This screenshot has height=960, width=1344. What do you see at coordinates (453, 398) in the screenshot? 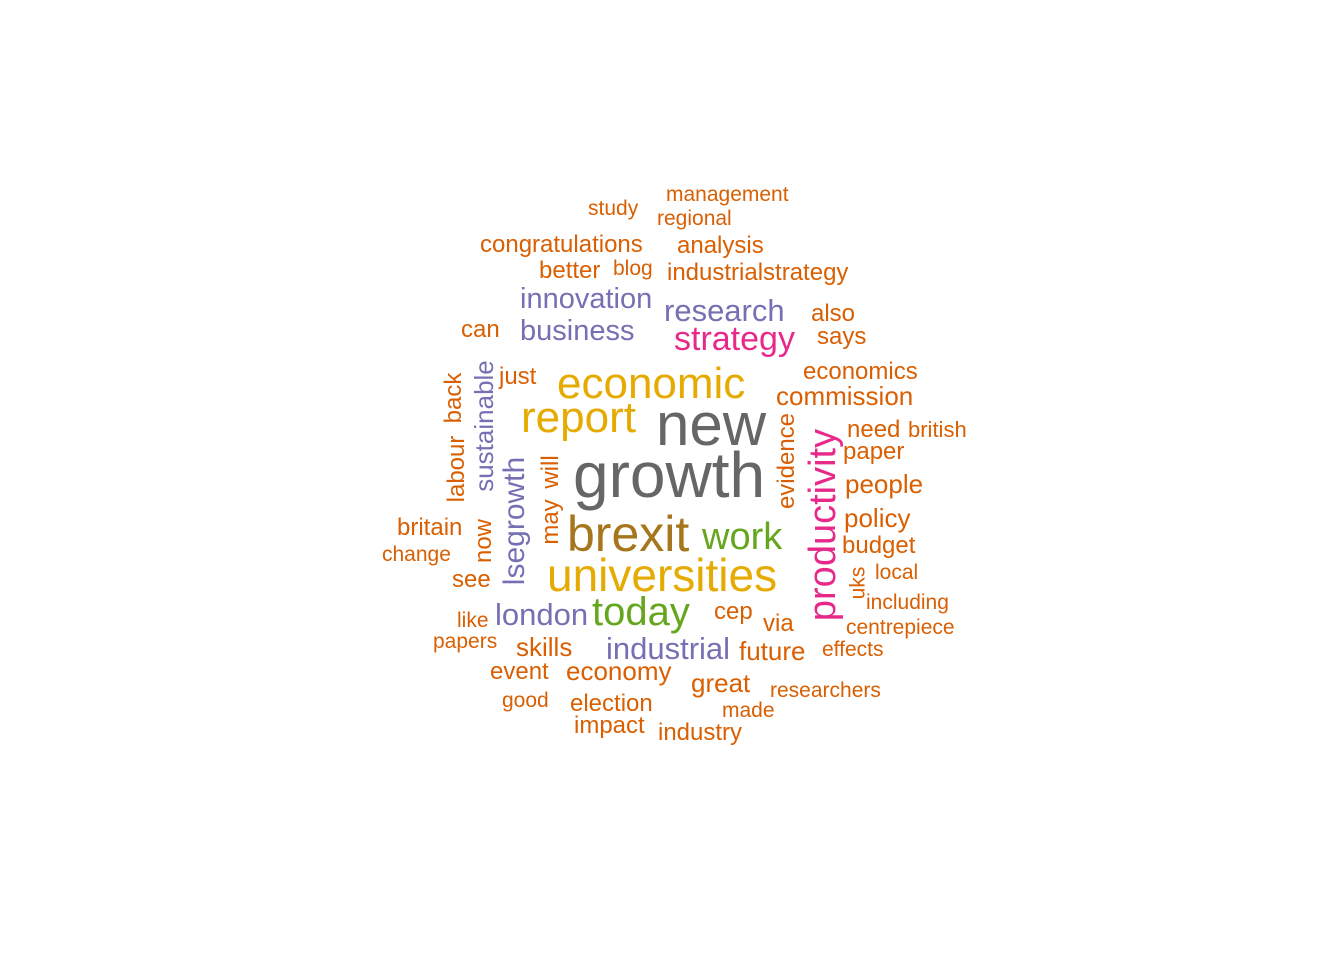
I see `word-back: back` at bounding box center [453, 398].